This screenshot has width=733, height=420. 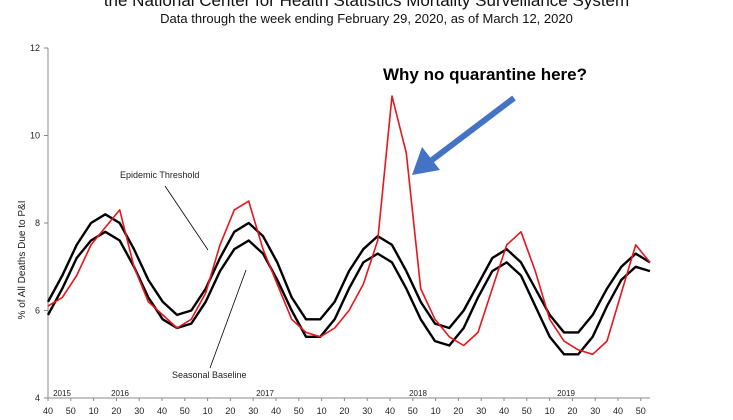 I want to click on callout-arrow-shaft, so click(x=473, y=129).